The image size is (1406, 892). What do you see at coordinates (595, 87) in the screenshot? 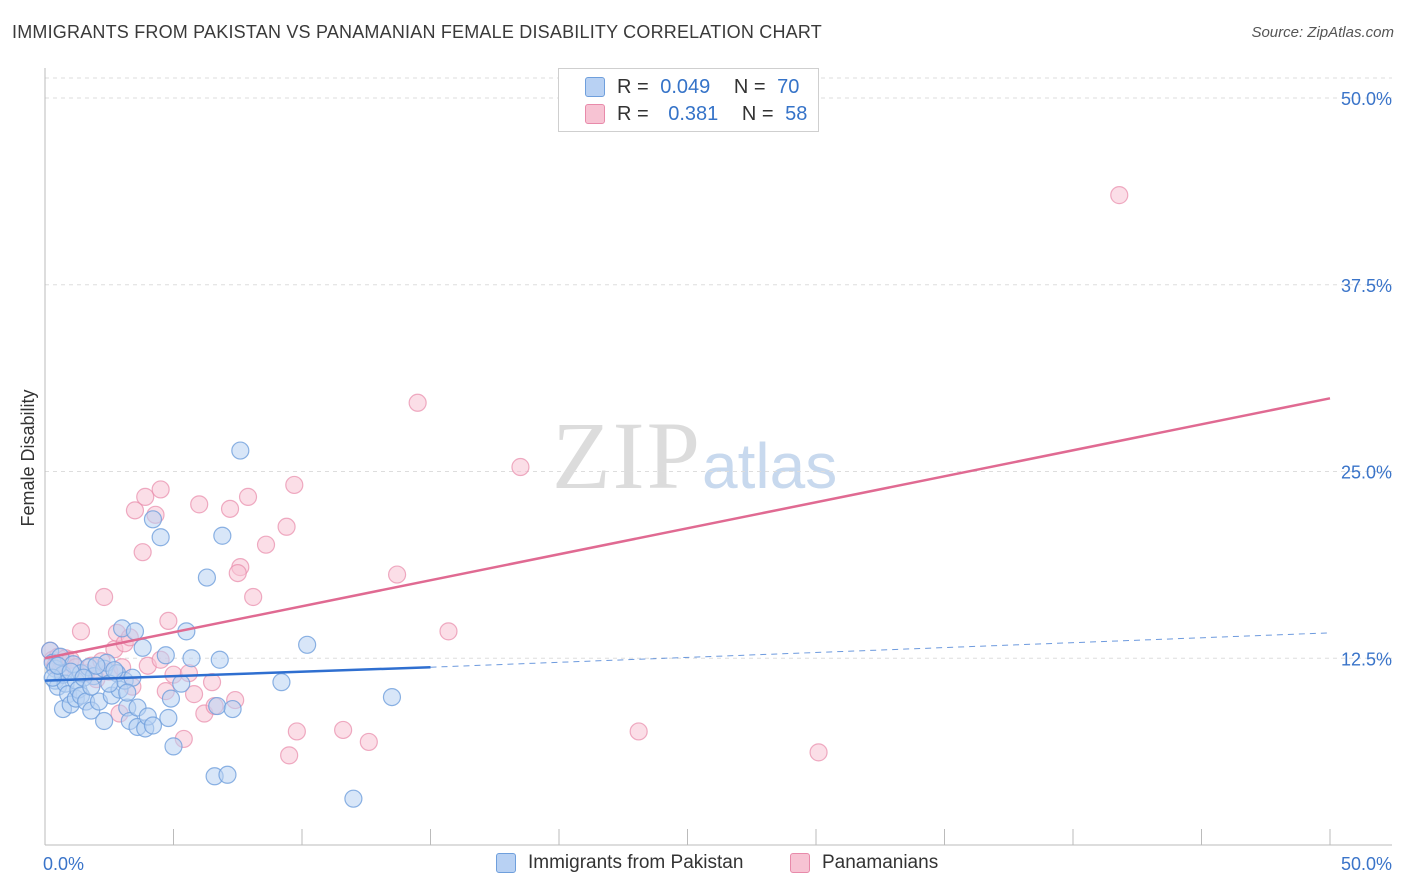
I see `legend-swatch-blue` at bounding box center [595, 87].